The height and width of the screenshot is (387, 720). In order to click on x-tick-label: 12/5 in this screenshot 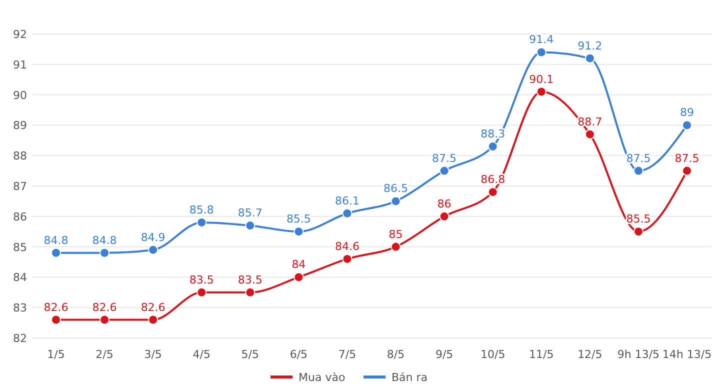, I will do `click(590, 354)`.